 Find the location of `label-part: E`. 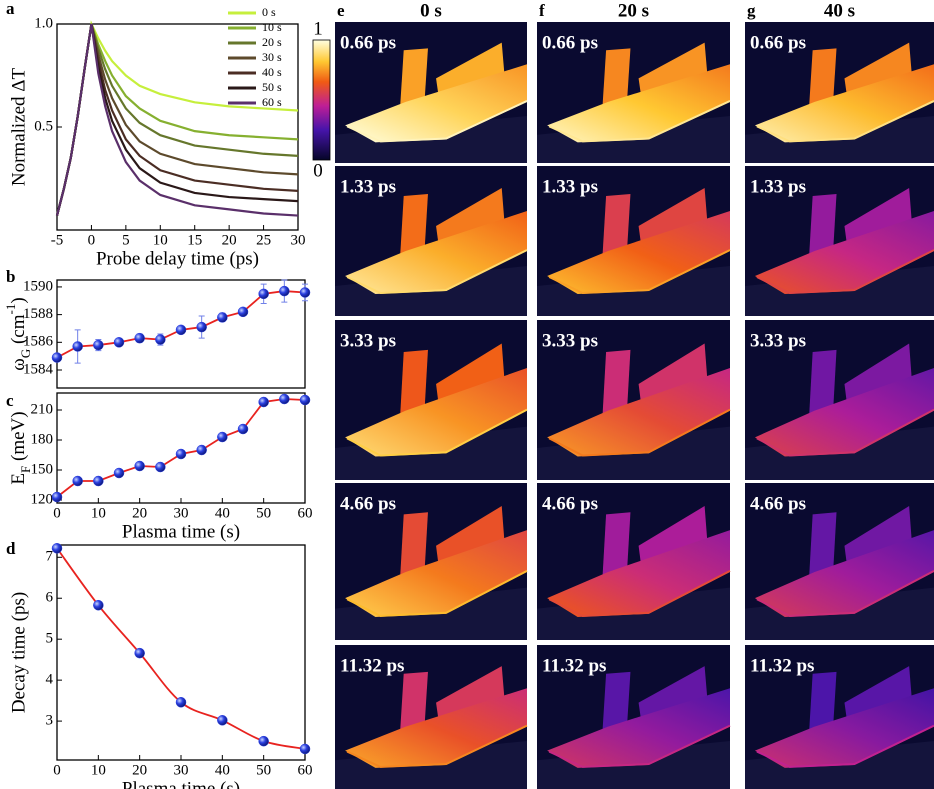

label-part: E is located at coordinates (18, 479).